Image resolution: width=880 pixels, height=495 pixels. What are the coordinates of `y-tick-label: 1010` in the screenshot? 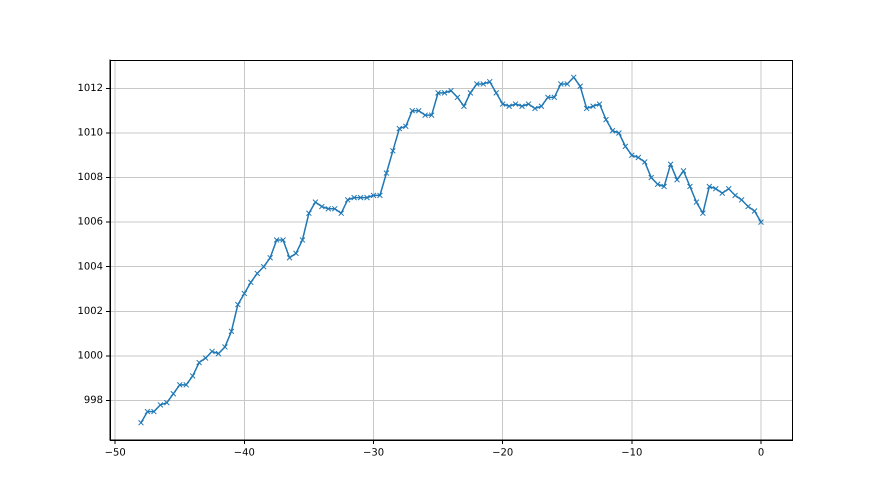 It's located at (90, 133).